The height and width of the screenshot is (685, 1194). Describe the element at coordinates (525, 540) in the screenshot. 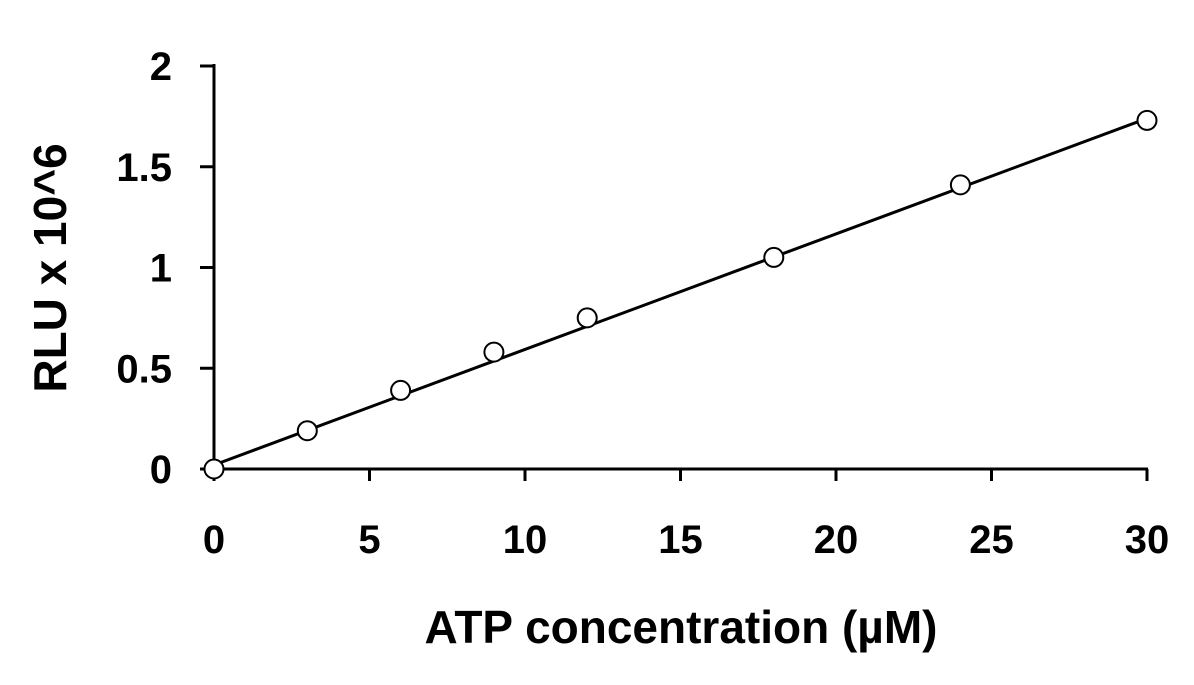

I see `x-tick-label: 10` at that location.